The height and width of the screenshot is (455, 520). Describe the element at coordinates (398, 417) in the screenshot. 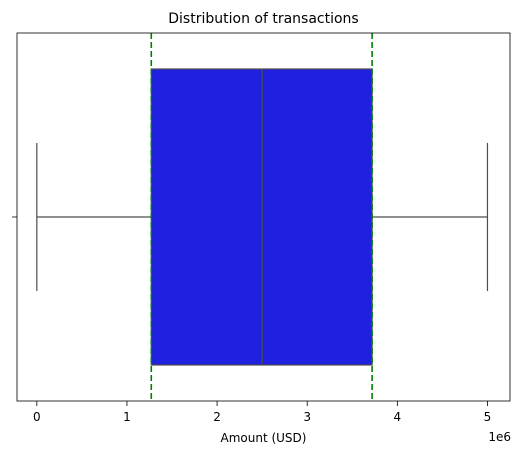

I see `x-tick-label: 4` at that location.